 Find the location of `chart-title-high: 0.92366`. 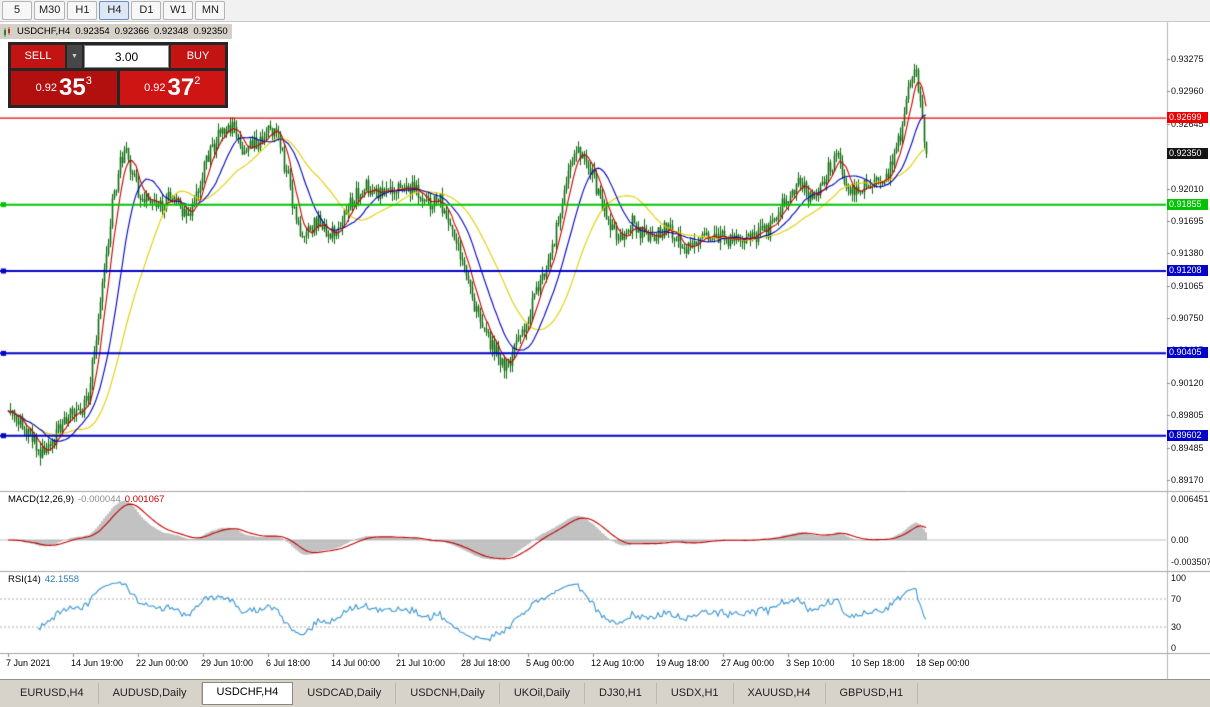

chart-title-high: 0.92366 is located at coordinates (131, 31).